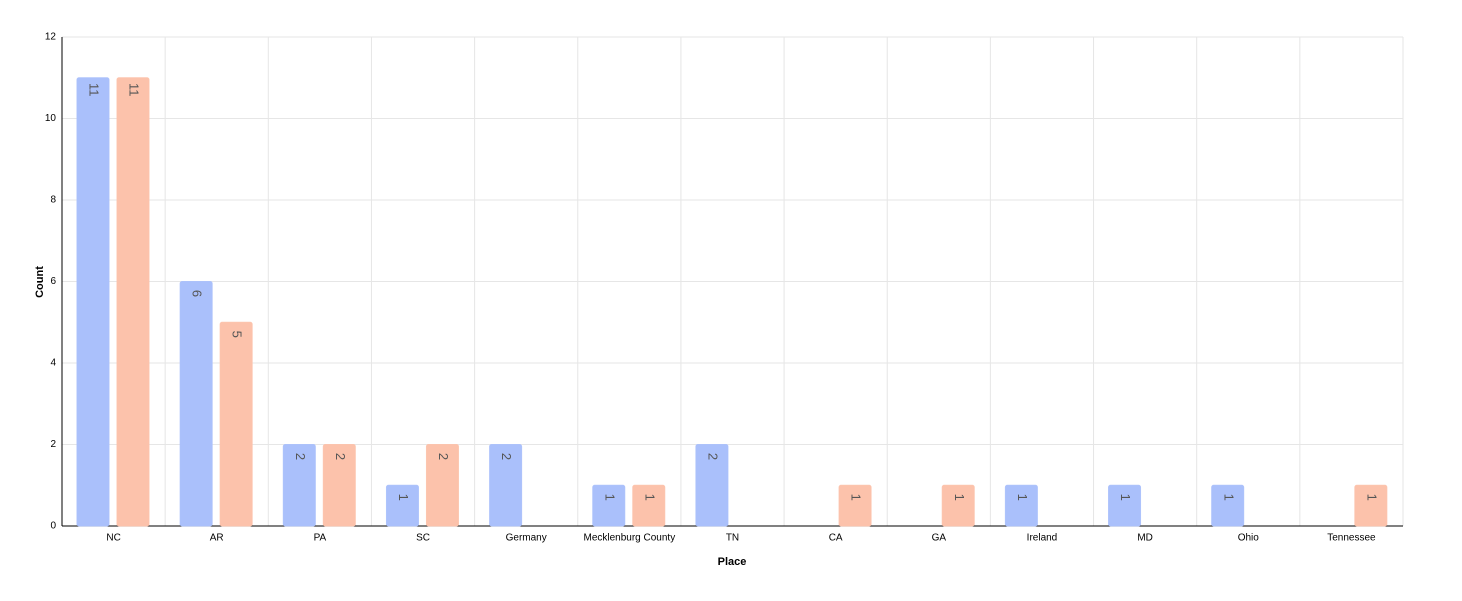  I want to click on y-tick-label: 2, so click(53, 444).